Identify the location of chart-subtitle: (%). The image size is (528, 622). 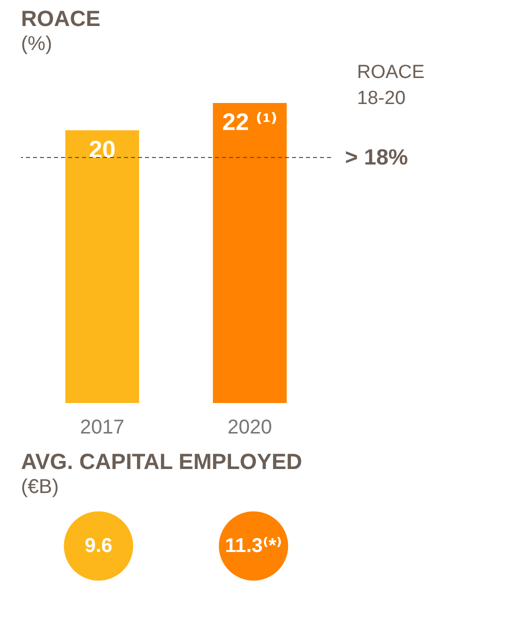
(36, 44).